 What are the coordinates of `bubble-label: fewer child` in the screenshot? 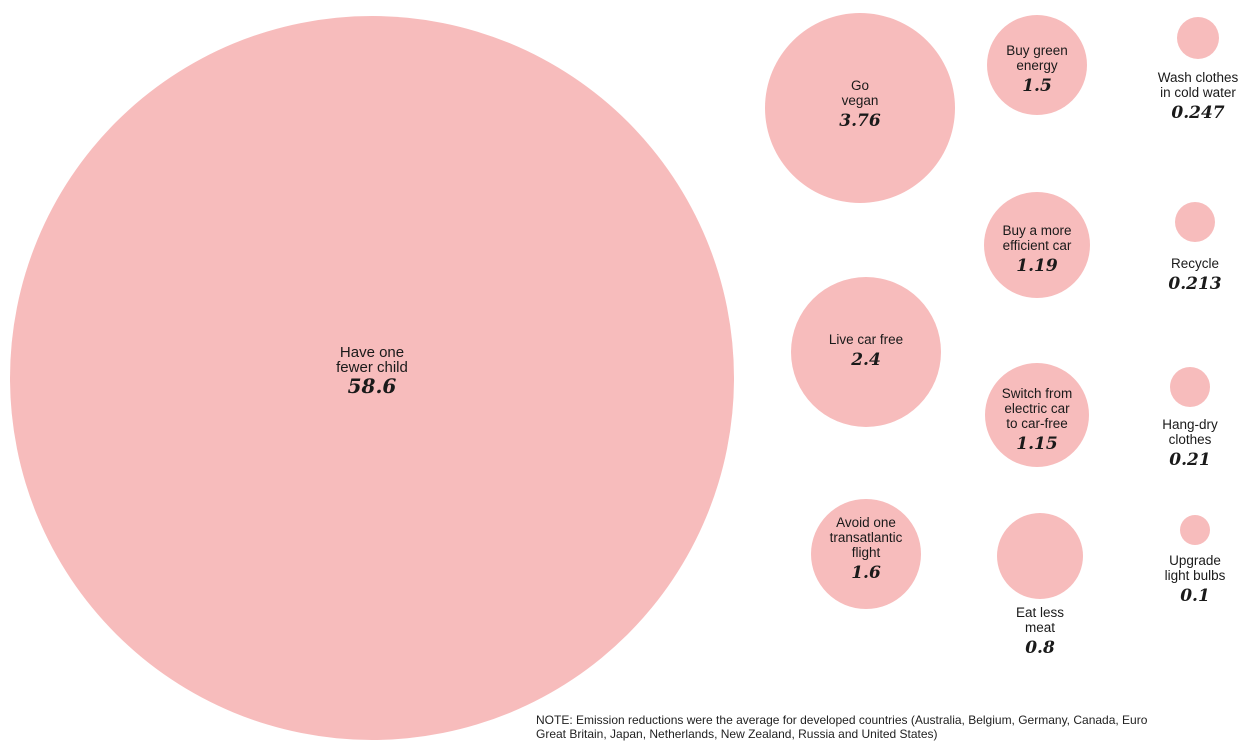 It's located at (372, 367).